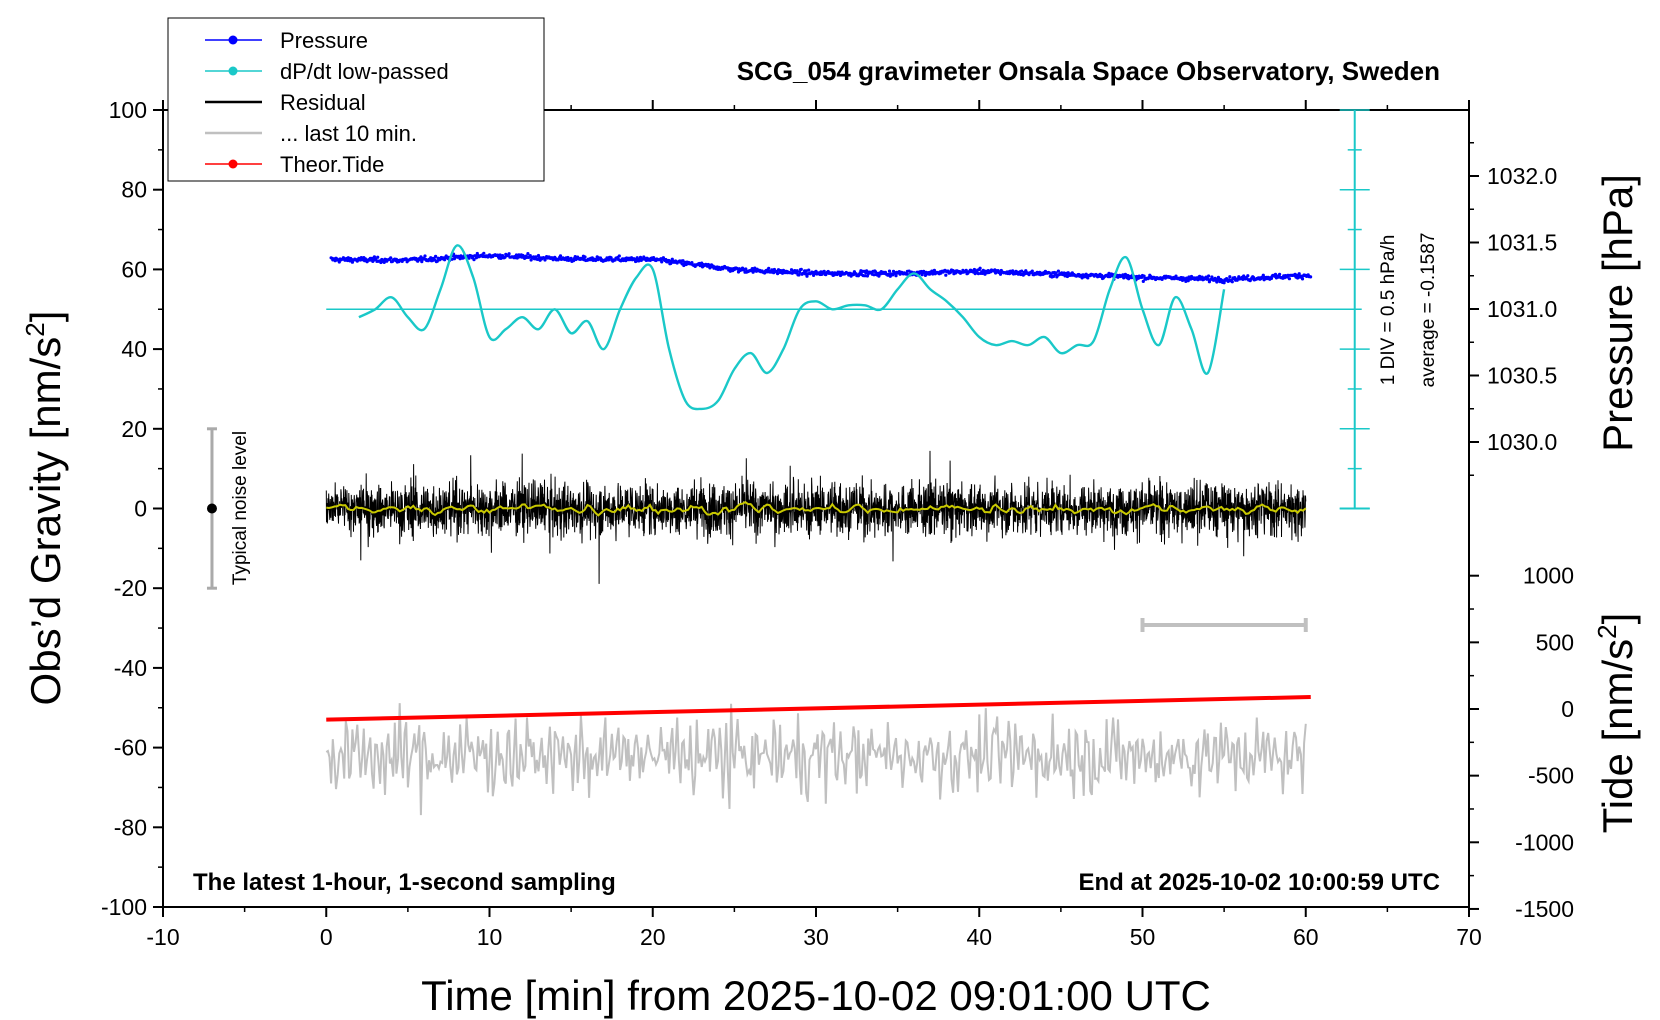  I want to click on pressure-tick-label: 1031.5, so click(1522, 243).